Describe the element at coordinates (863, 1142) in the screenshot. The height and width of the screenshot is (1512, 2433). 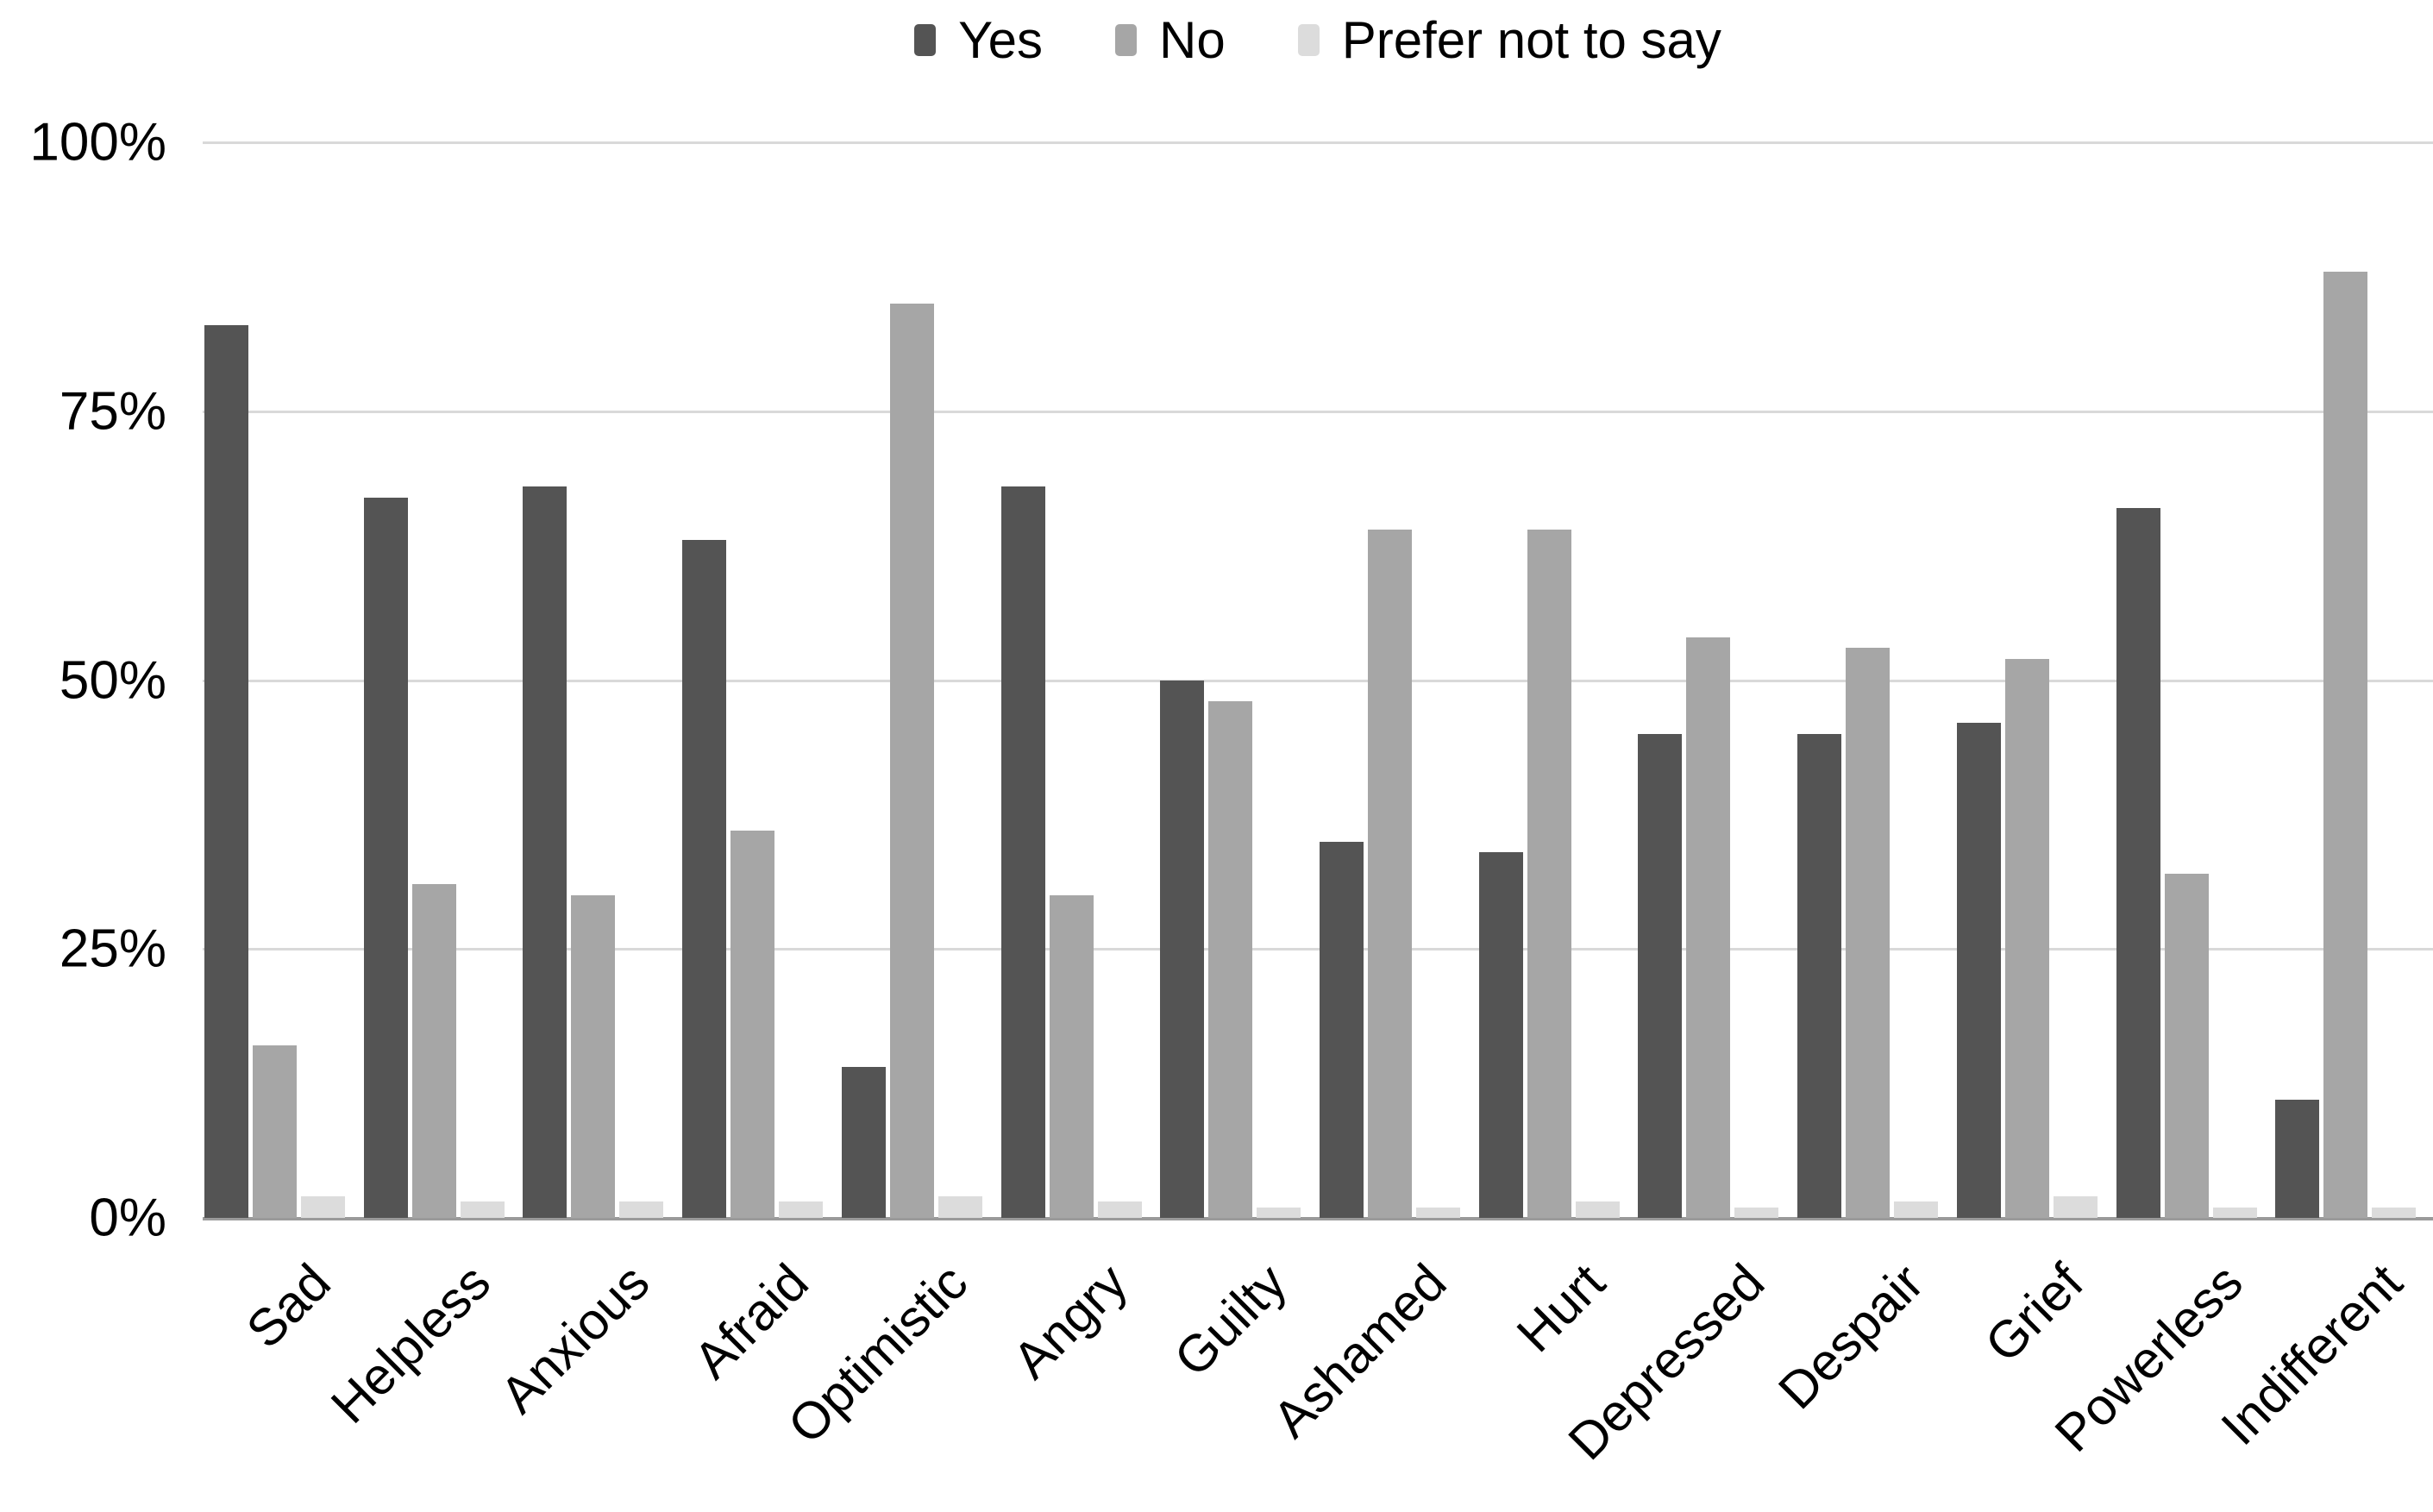
I see `bar-optimistic-yes` at that location.